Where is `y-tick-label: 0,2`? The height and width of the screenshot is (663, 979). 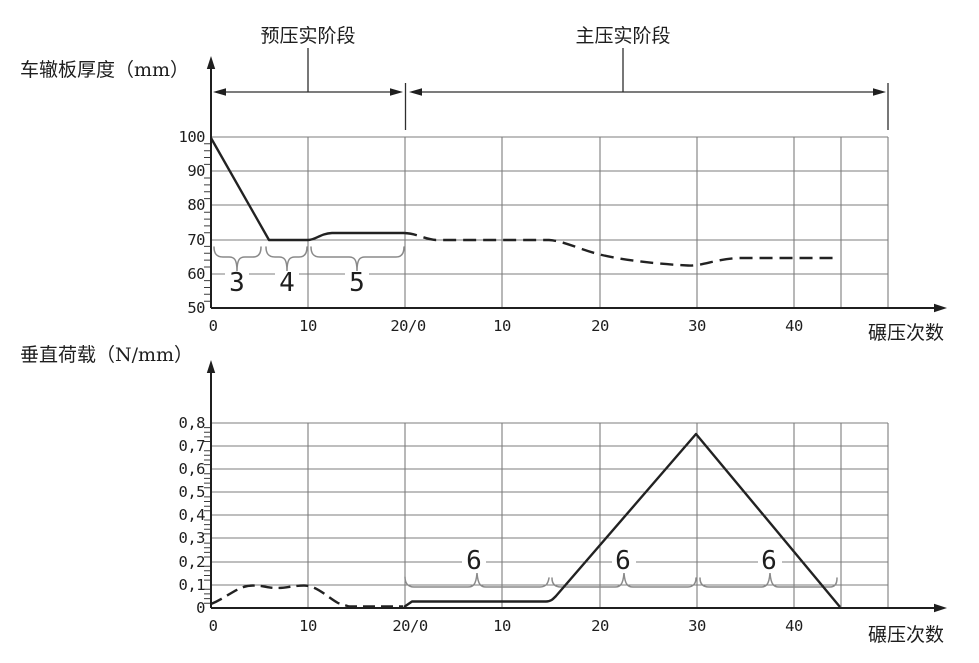
y-tick-label: 0,2 is located at coordinates (192, 562).